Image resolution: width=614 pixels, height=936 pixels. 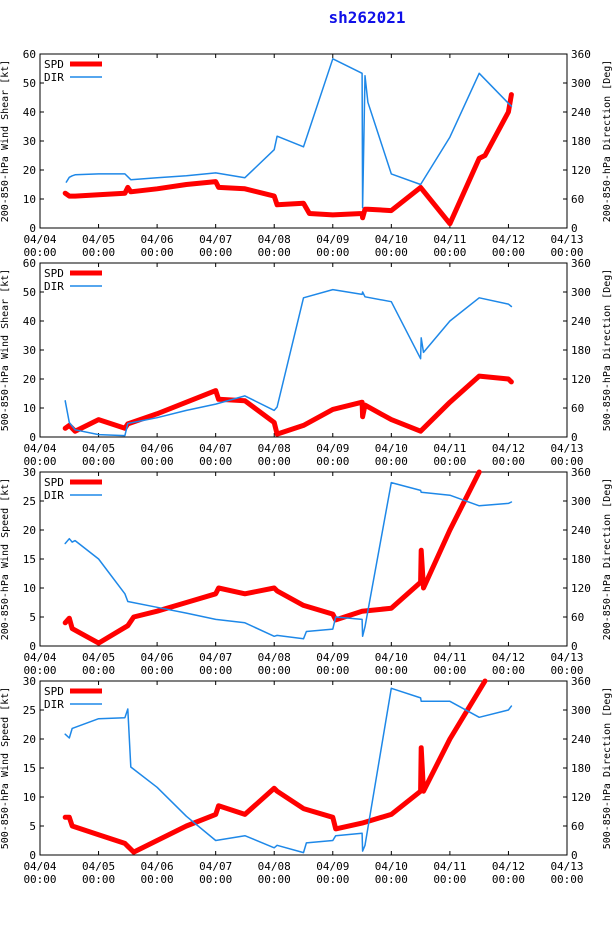 I want to click on y2-axis-label: 200-850-hPa Direction [Deg], so click(x=607, y=141).